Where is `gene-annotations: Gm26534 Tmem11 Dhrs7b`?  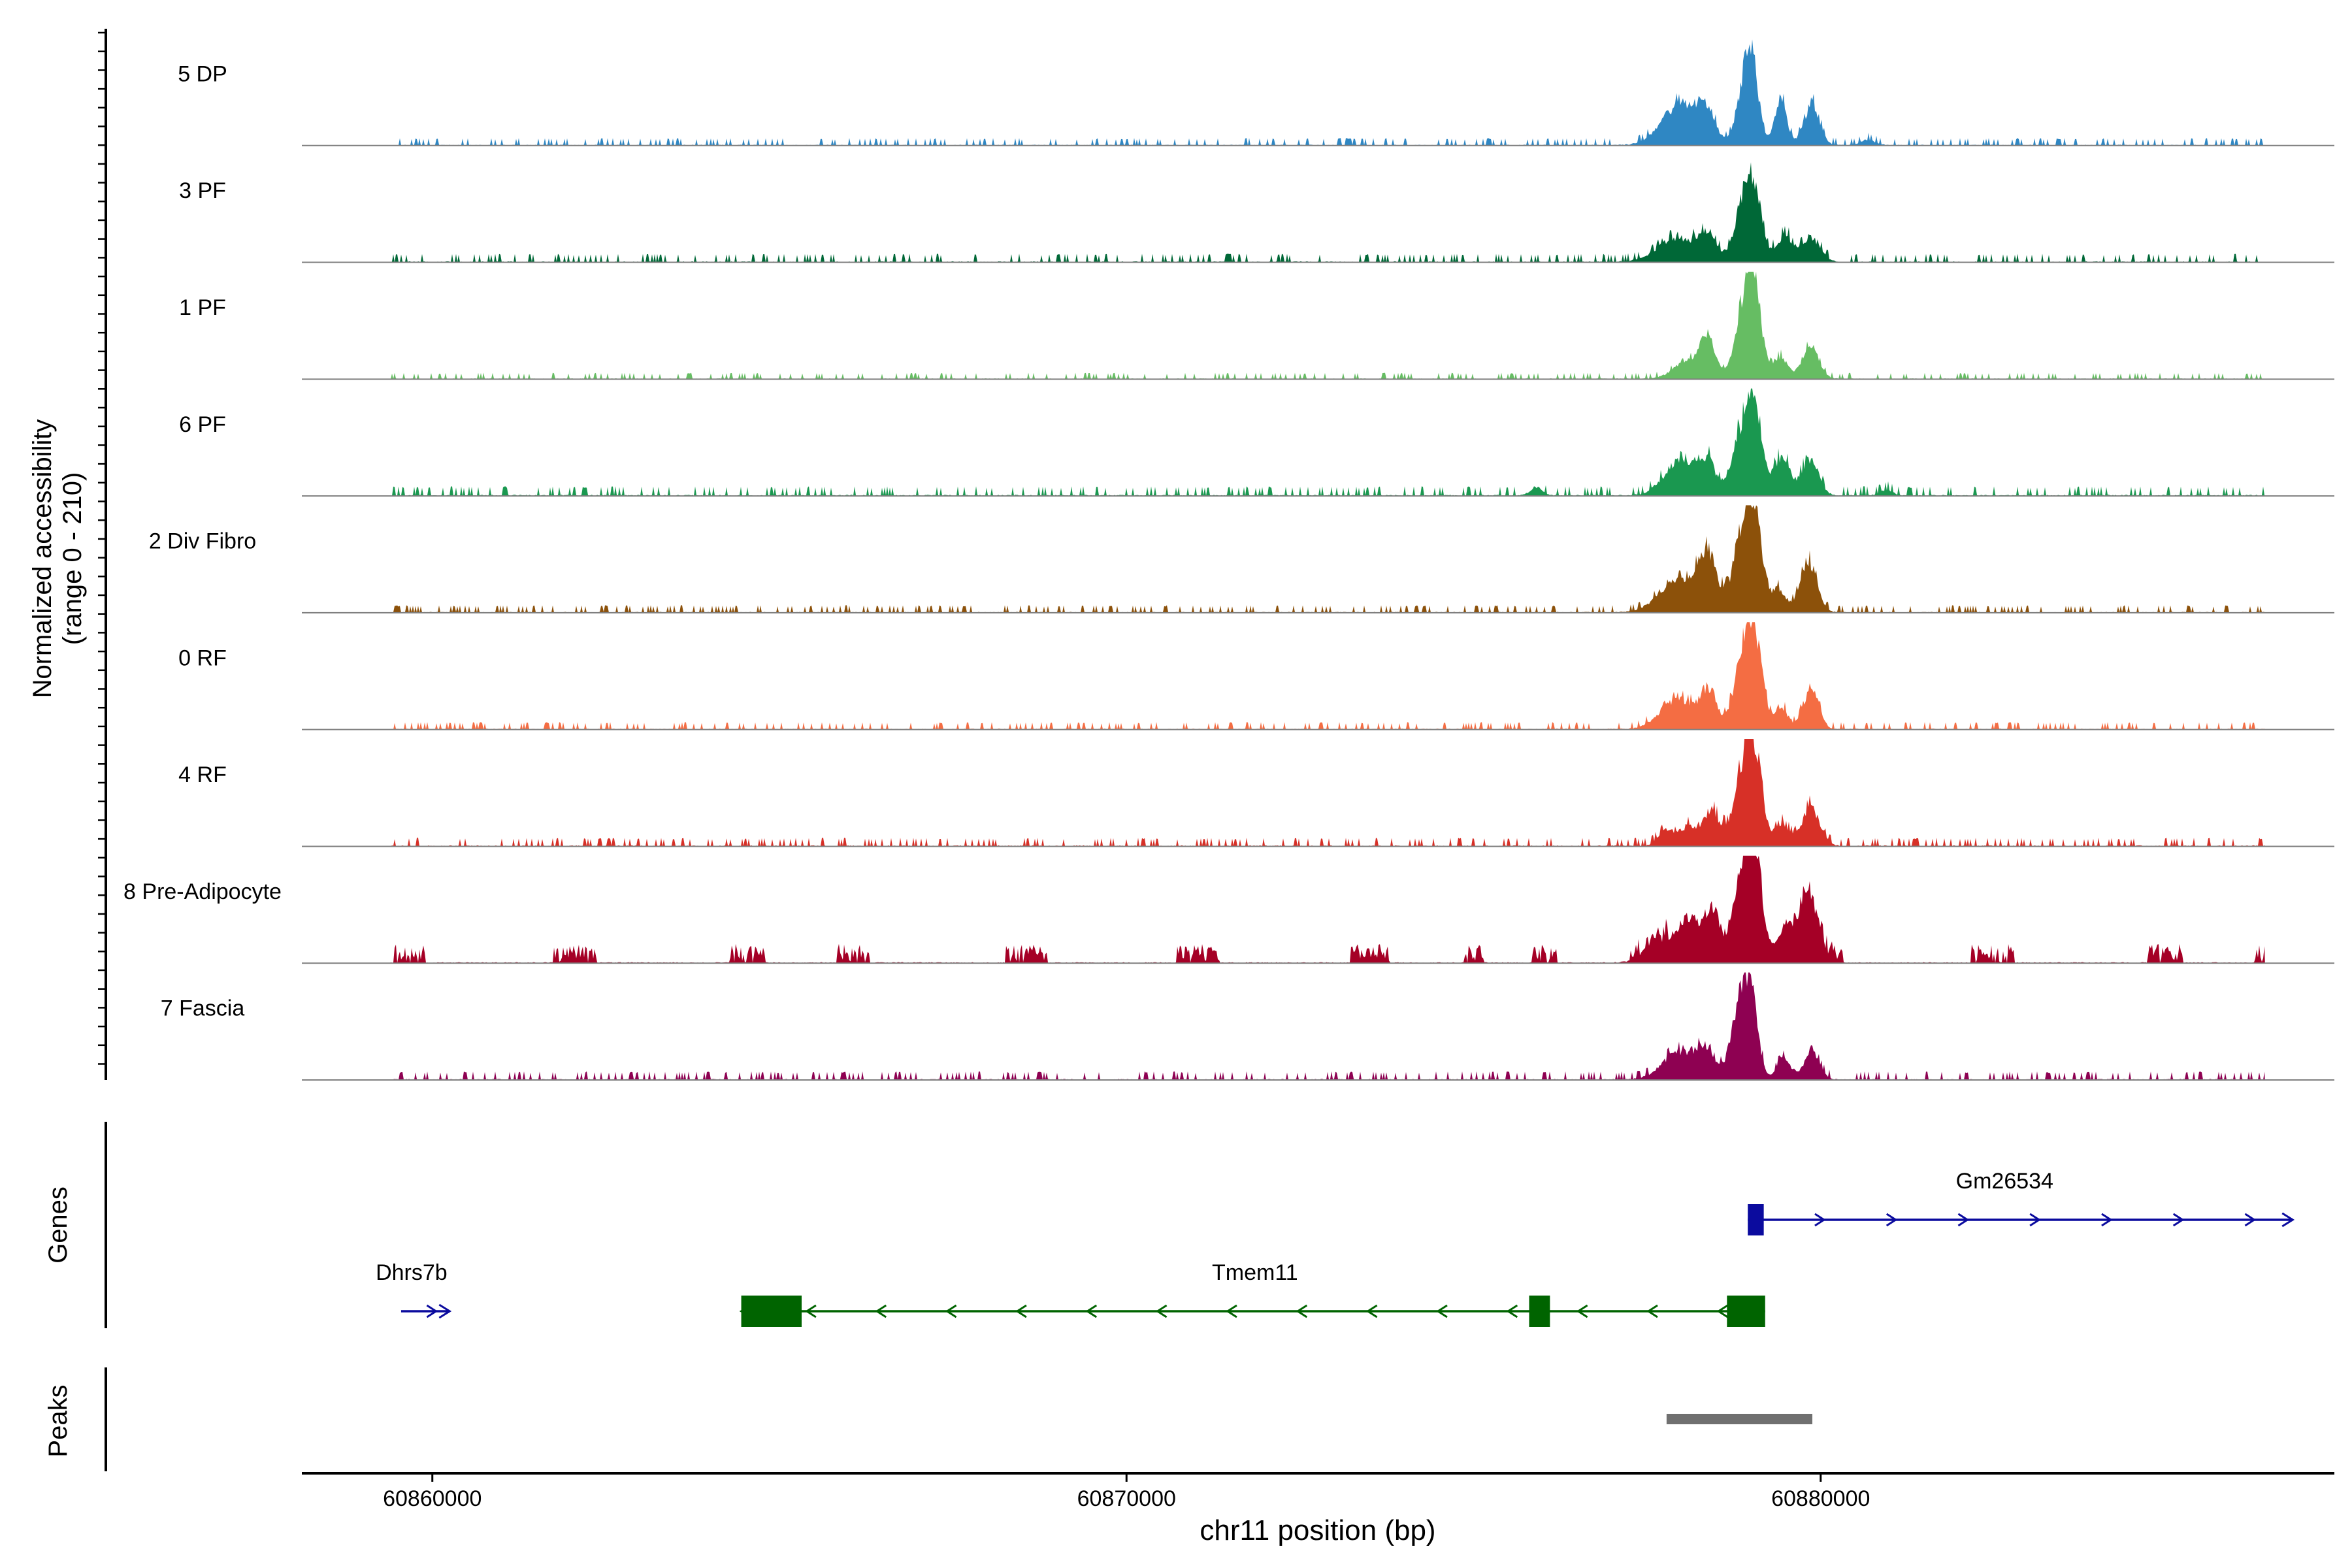
gene-annotations: Gm26534 Tmem11 Dhrs7b is located at coordinates (1335, 1248).